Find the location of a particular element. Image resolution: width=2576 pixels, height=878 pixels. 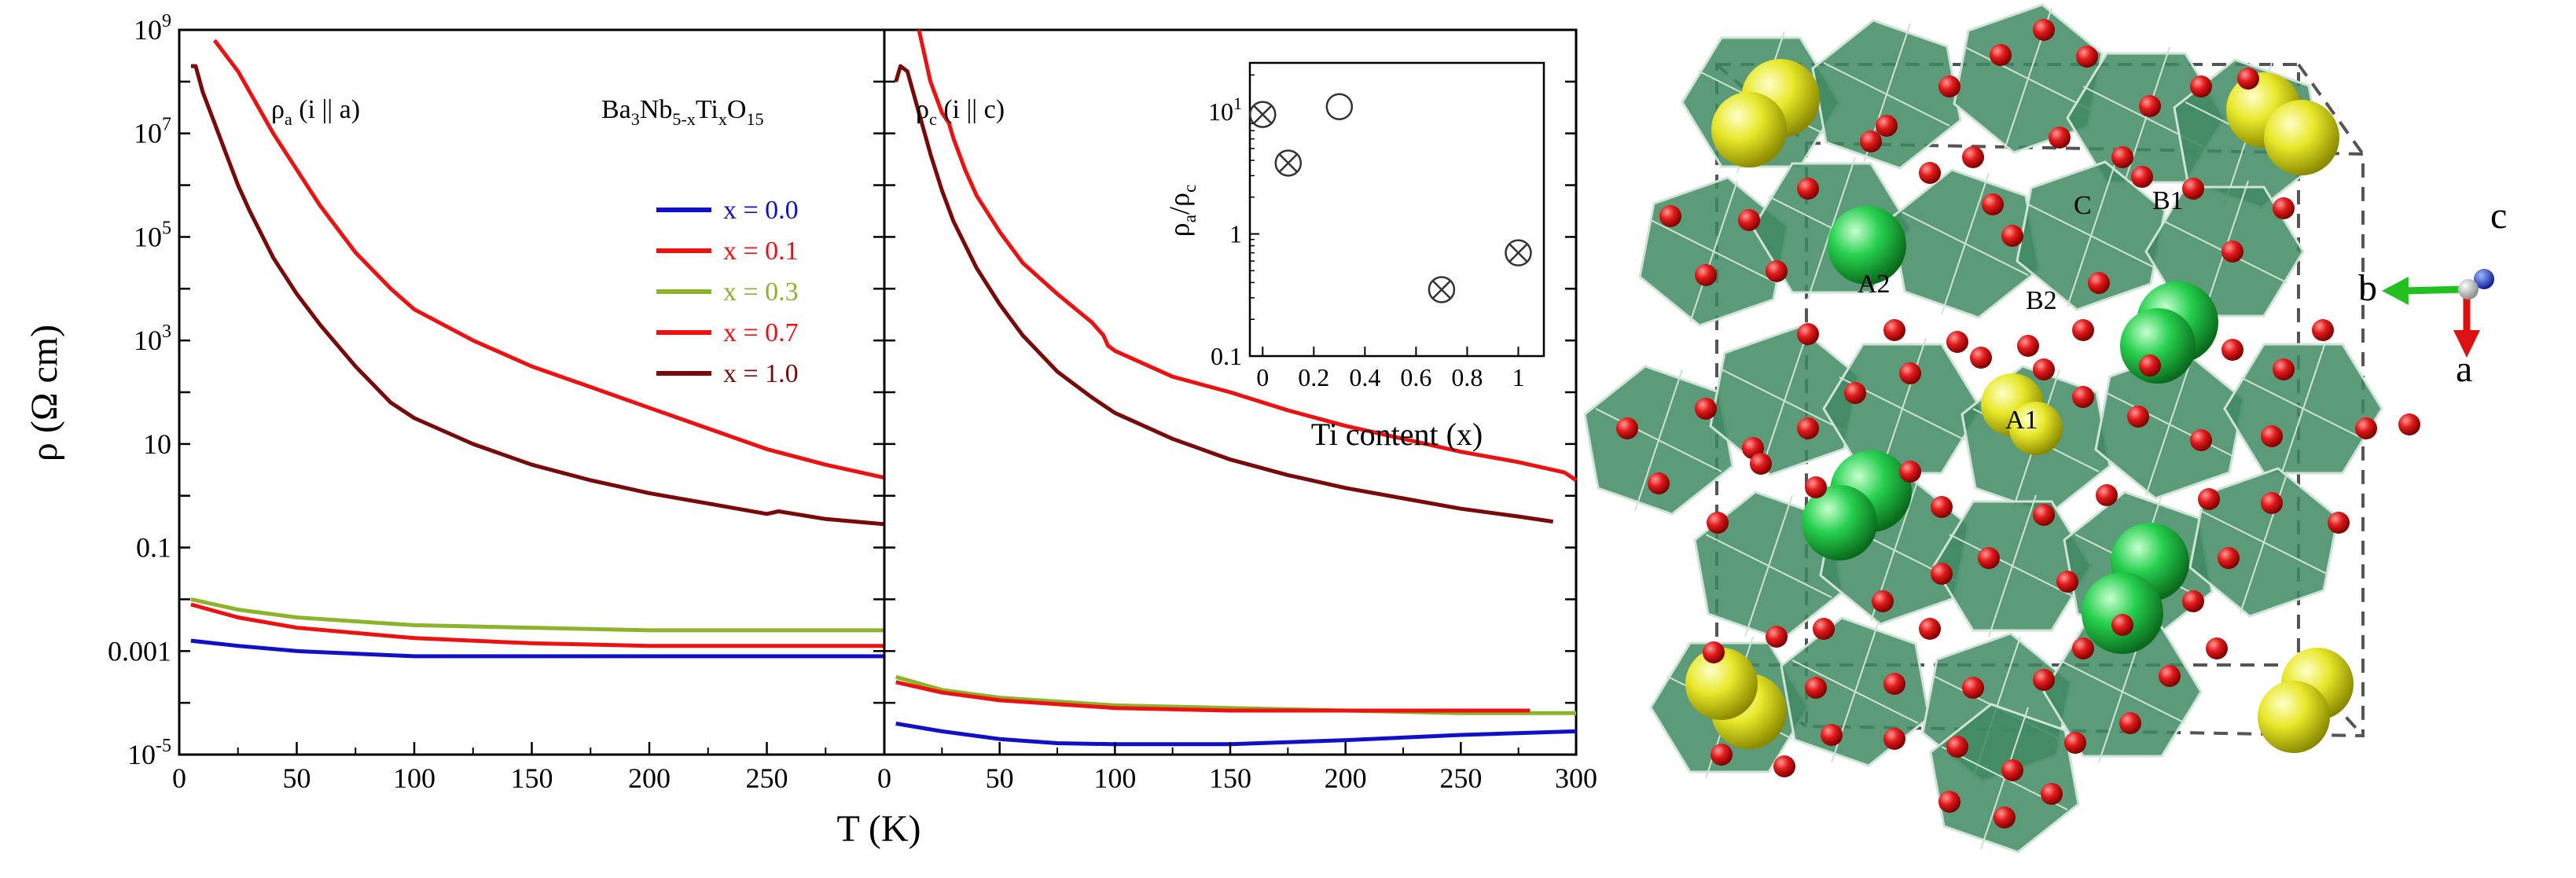

x-tick-label-c-5: 250 is located at coordinates (1460, 778).